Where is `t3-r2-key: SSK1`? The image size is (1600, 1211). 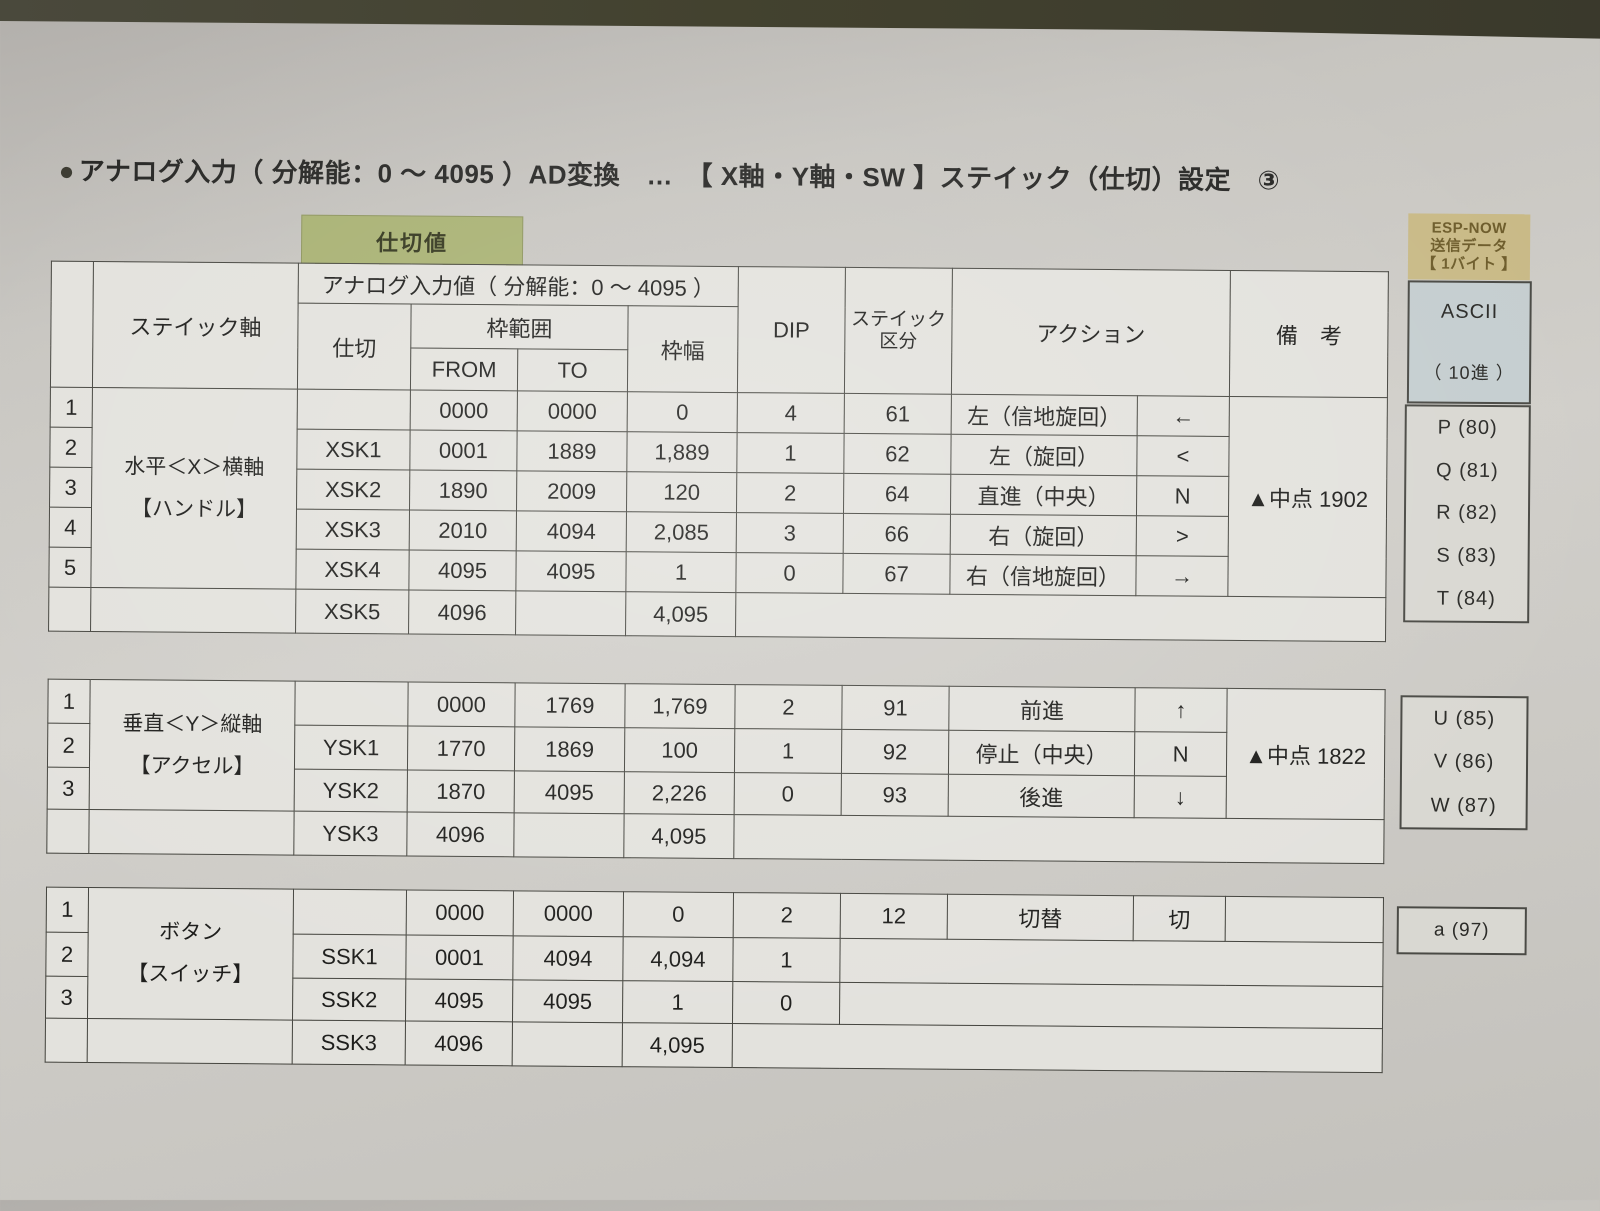
t3-r2-key: SSK1 is located at coordinates (349, 956).